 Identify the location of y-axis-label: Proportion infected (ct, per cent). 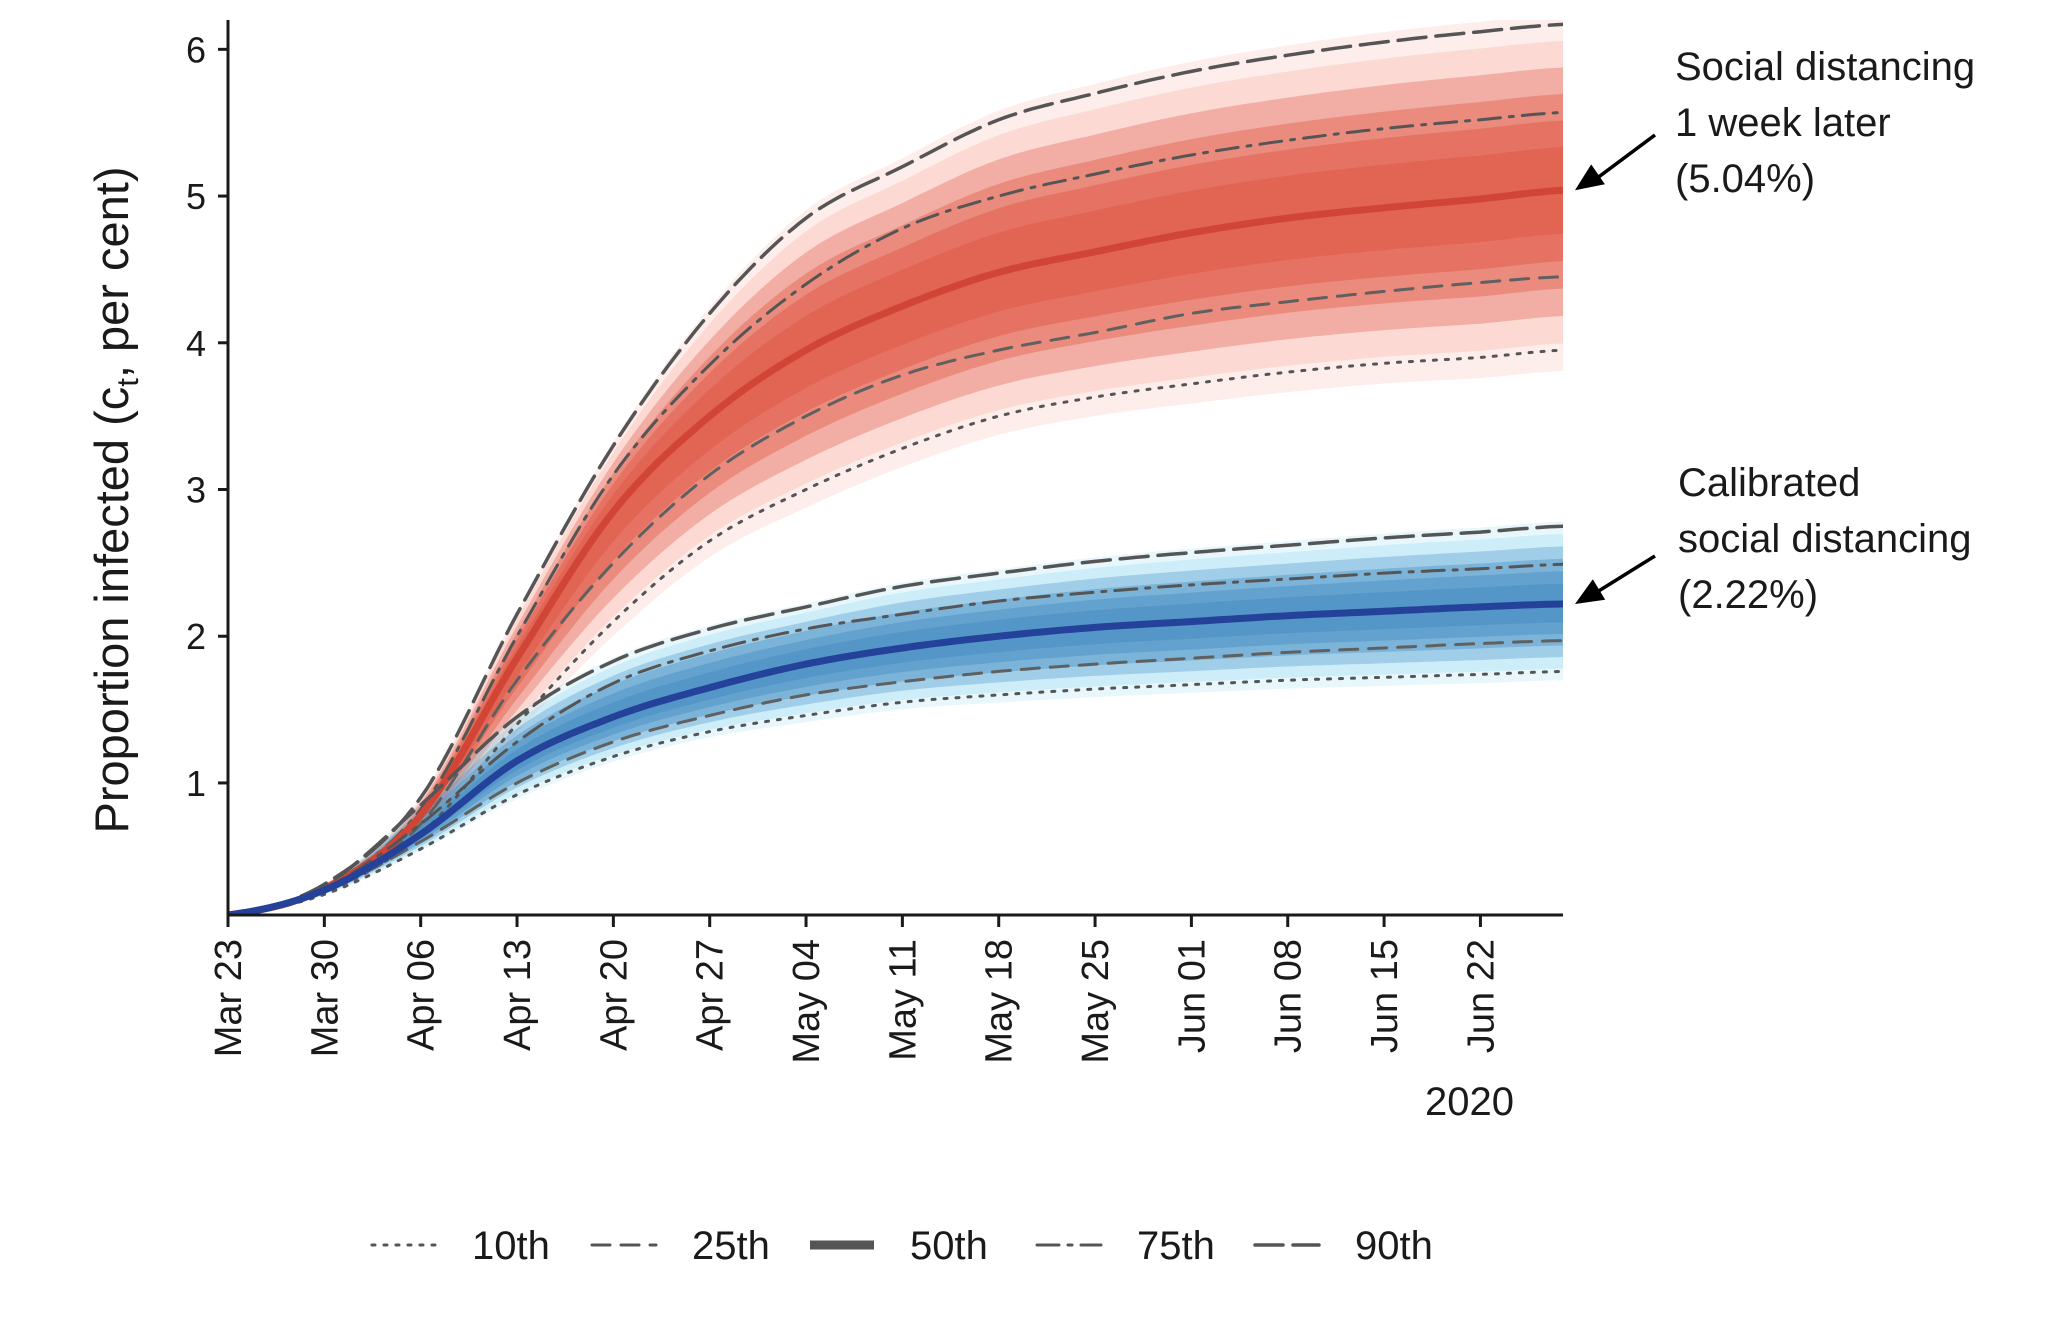
(115, 500).